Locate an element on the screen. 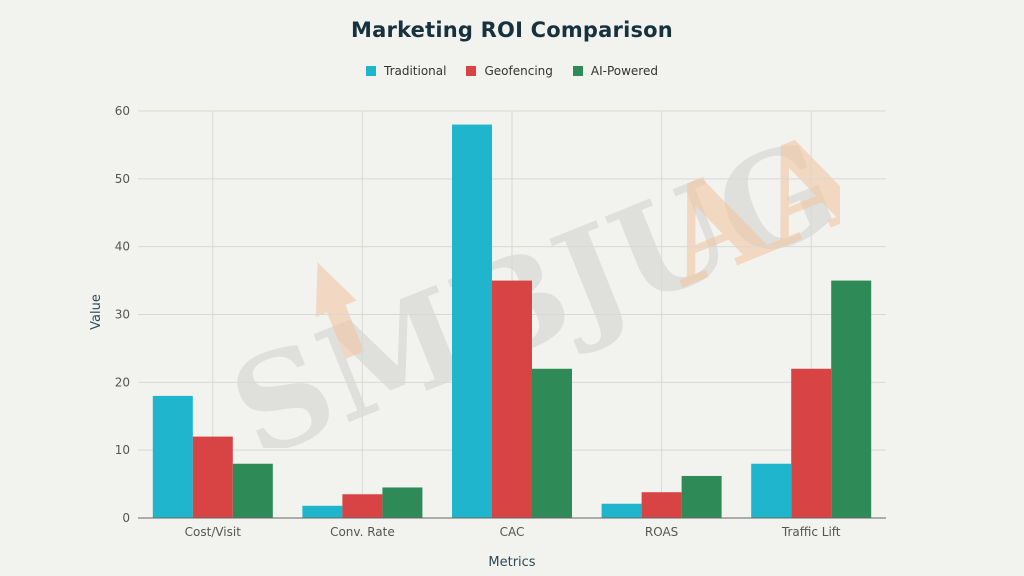  x-tick-label: Cost/Visit is located at coordinates (213, 532).